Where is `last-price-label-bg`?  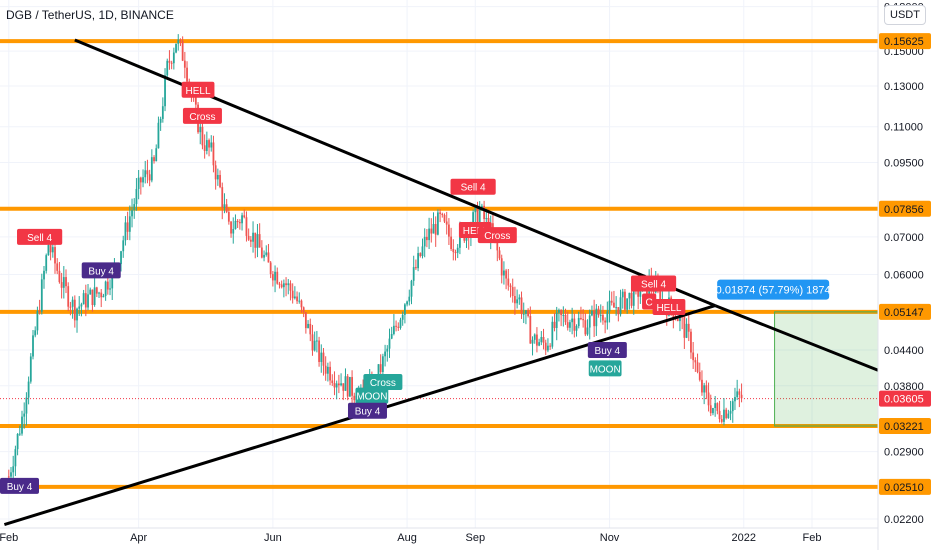 last-price-label-bg is located at coordinates (905, 398).